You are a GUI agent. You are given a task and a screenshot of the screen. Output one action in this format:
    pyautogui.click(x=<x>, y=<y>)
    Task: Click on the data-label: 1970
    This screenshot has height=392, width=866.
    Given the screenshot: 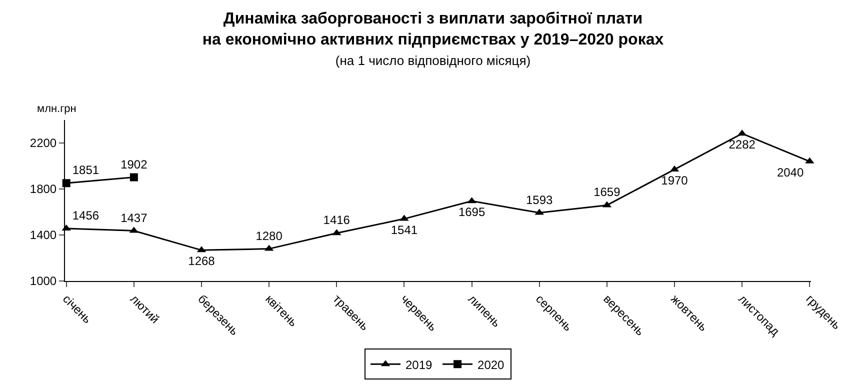 What is the action you would take?
    pyautogui.click(x=674, y=180)
    